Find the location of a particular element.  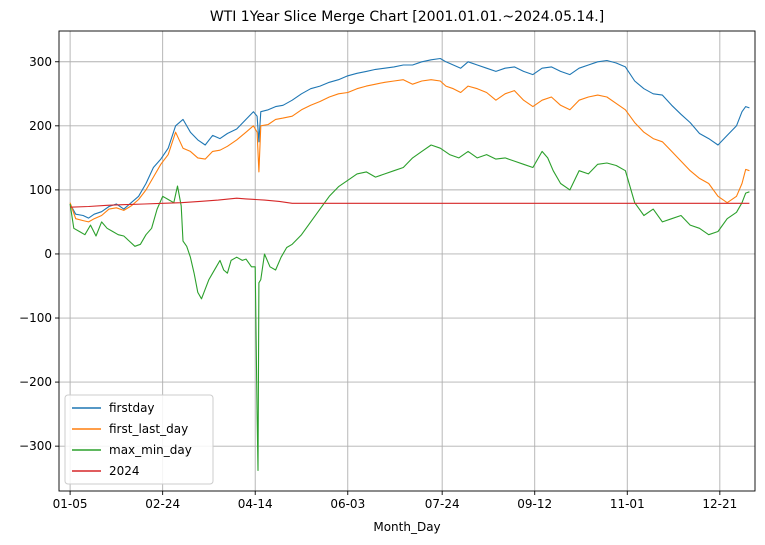

y-tick-label: 100 is located at coordinates (40, 190).